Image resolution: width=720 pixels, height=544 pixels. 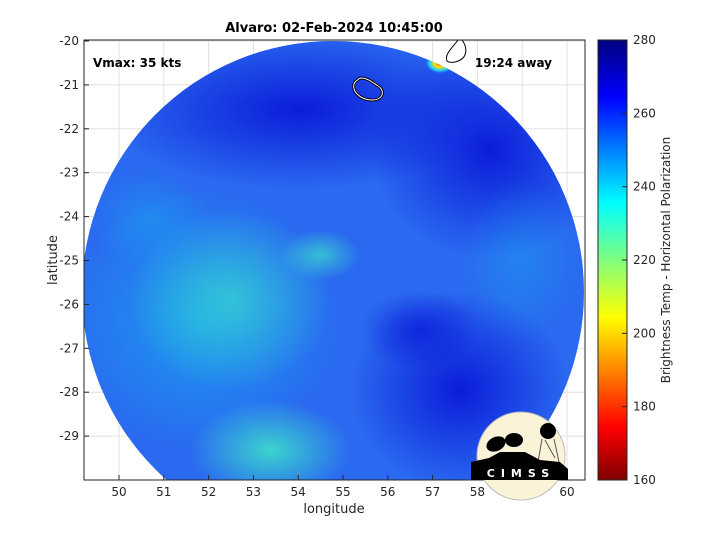 What do you see at coordinates (644, 40) in the screenshot?
I see `colorbar-tick-label: 280` at bounding box center [644, 40].